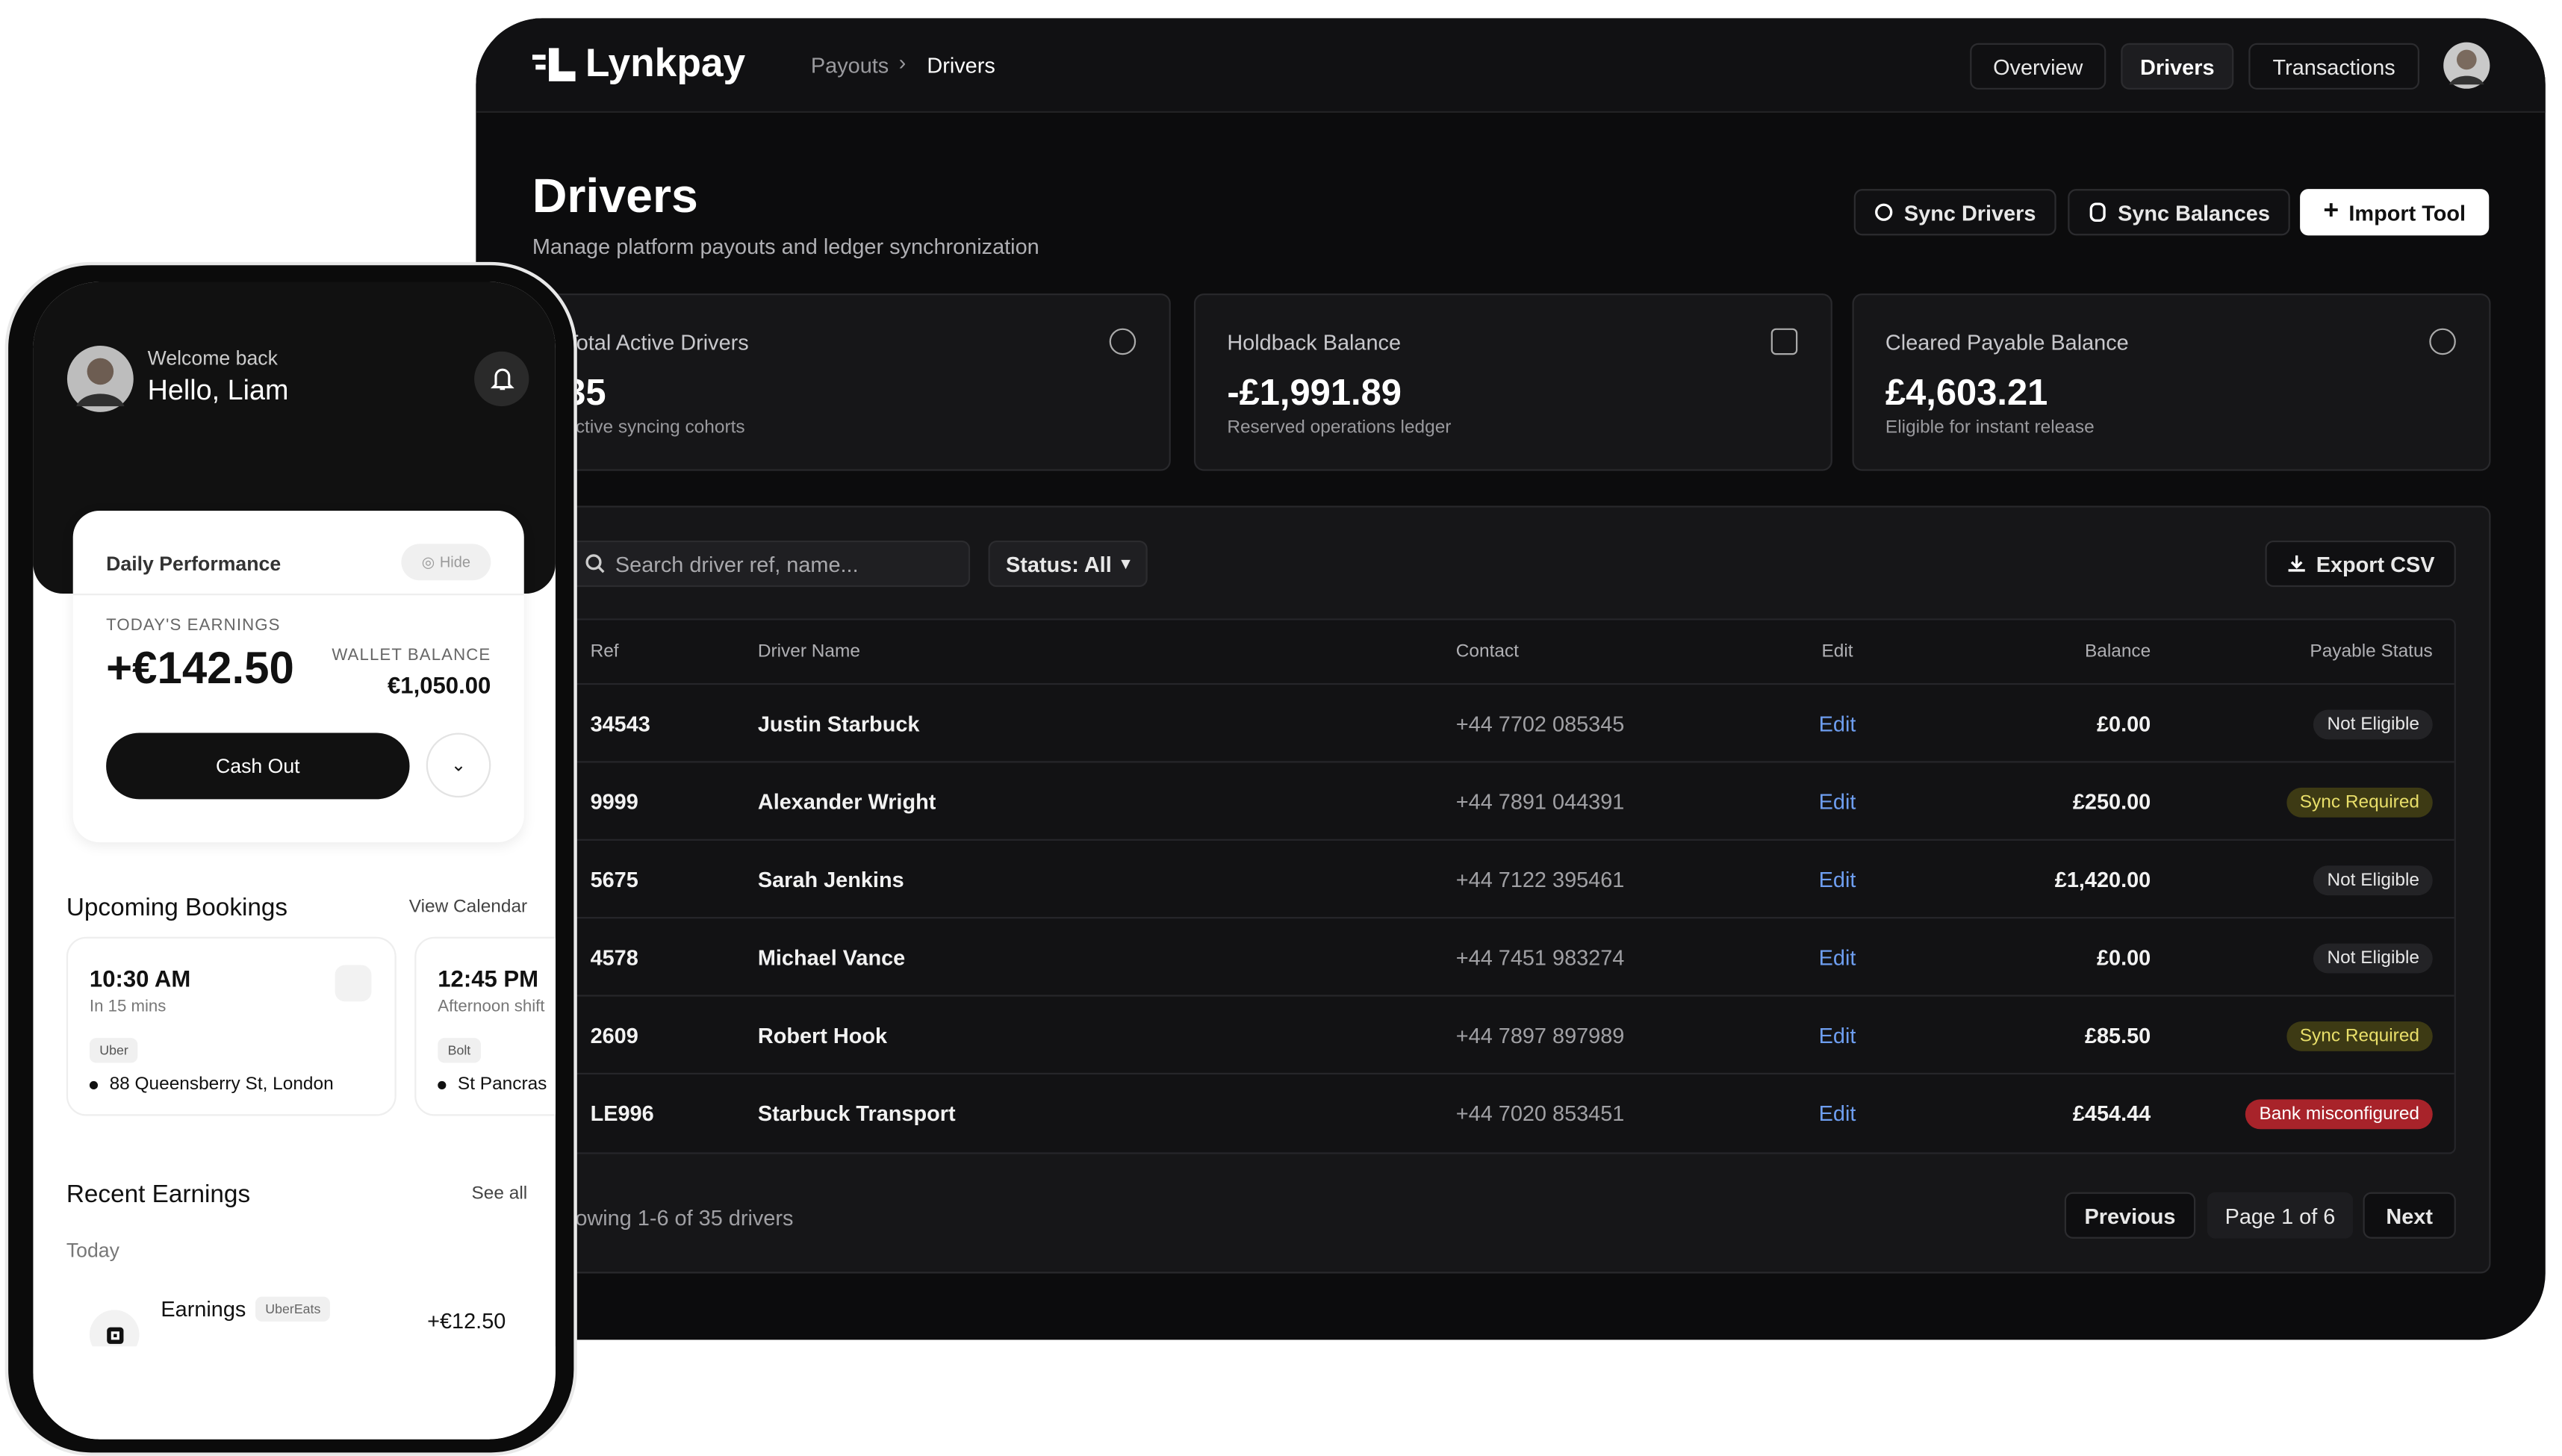 This screenshot has width=2562, height=1456. Describe the element at coordinates (2194, 212) in the screenshot. I see `button-label: Sync Balances` at that location.